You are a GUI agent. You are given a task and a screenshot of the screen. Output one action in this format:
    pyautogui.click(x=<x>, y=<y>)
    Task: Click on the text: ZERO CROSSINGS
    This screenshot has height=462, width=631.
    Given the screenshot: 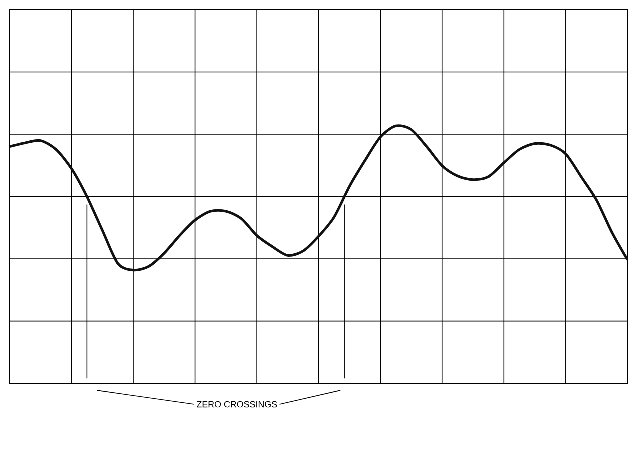 What is the action you would take?
    pyautogui.click(x=237, y=404)
    